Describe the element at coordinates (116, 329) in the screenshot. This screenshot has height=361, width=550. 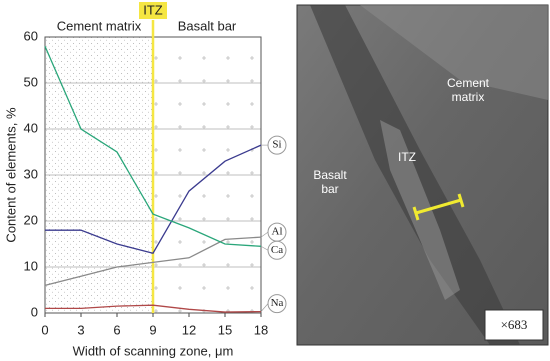
I see `x-tick-label: 6` at that location.